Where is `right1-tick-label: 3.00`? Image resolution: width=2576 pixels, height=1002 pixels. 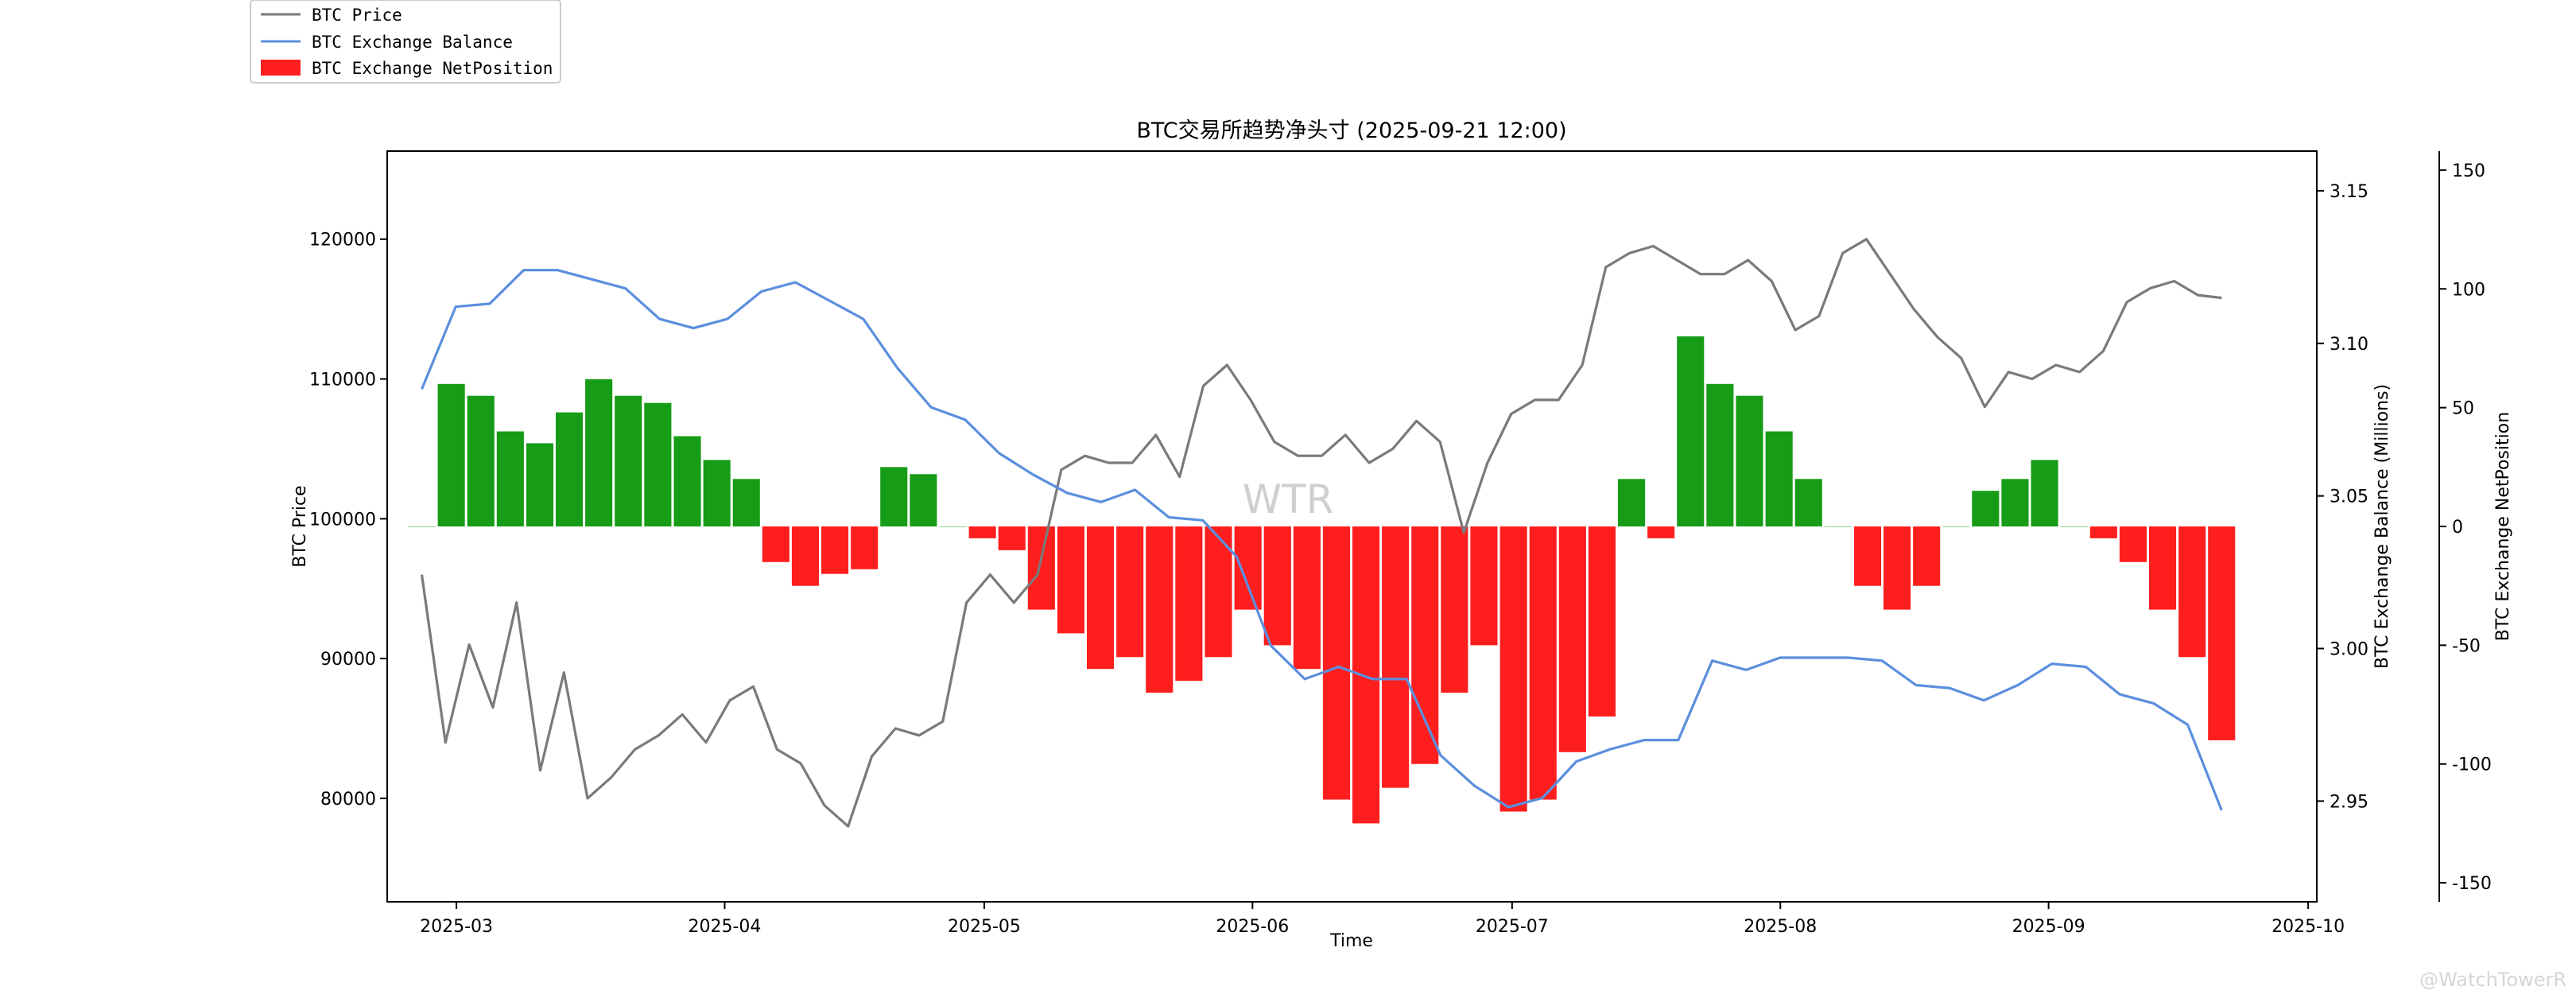 right1-tick-label: 3.00 is located at coordinates (2349, 649).